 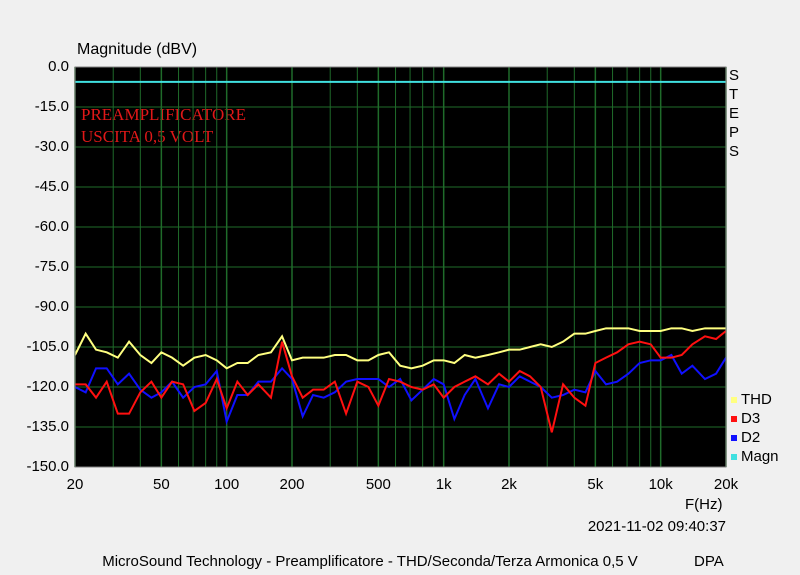 I want to click on side-label: STEPS, so click(x=734, y=113).